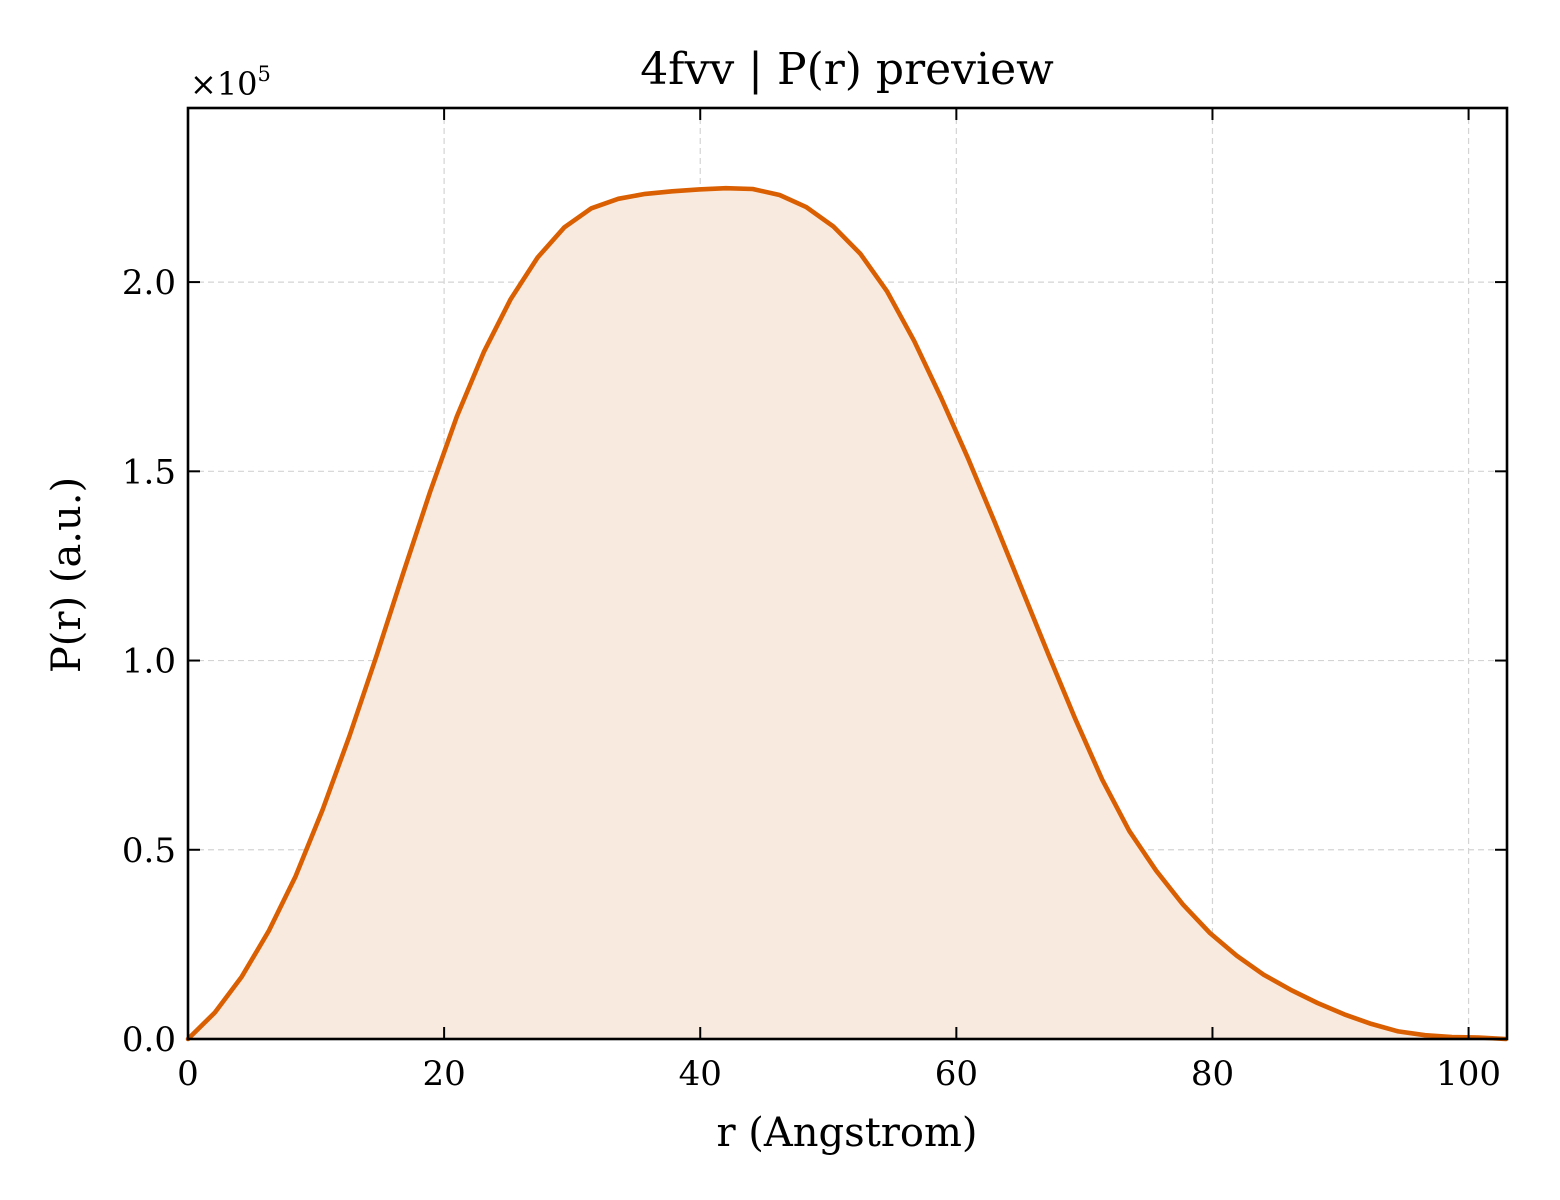  Describe the element at coordinates (188, 1074) in the screenshot. I see `x-tick-label: 0` at that location.